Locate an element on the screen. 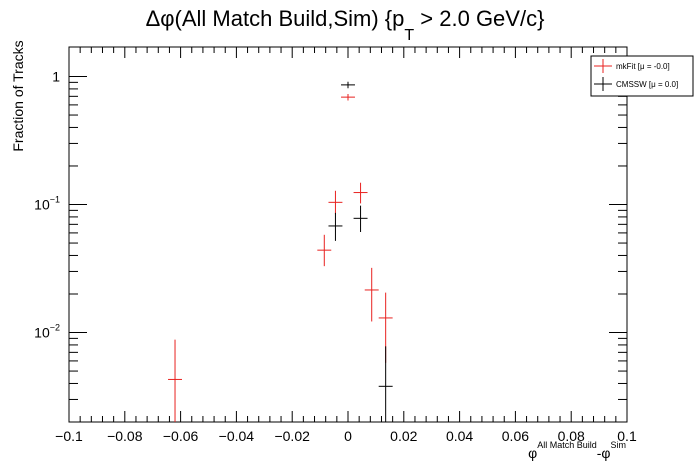 The height and width of the screenshot is (472, 696). x-label-sep: -φ is located at coordinates (604, 453).